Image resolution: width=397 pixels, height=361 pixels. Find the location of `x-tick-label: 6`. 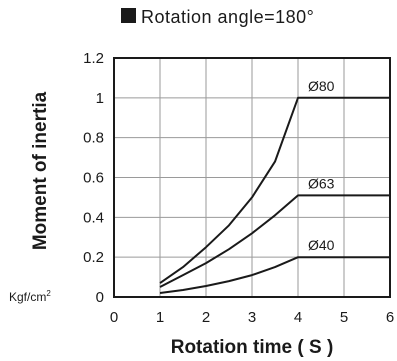

x-tick-label: 6 is located at coordinates (390, 317).